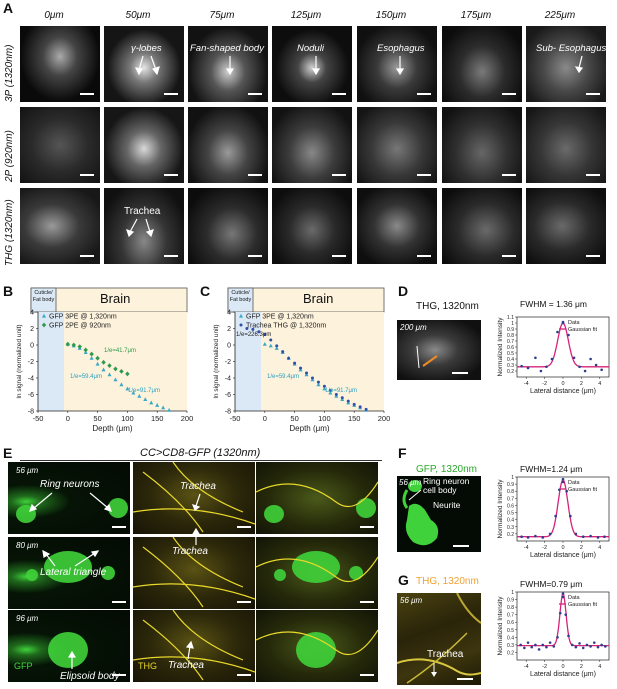  What do you see at coordinates (403, 291) in the screenshot?
I see `panel-letter-d: D` at bounding box center [403, 291].